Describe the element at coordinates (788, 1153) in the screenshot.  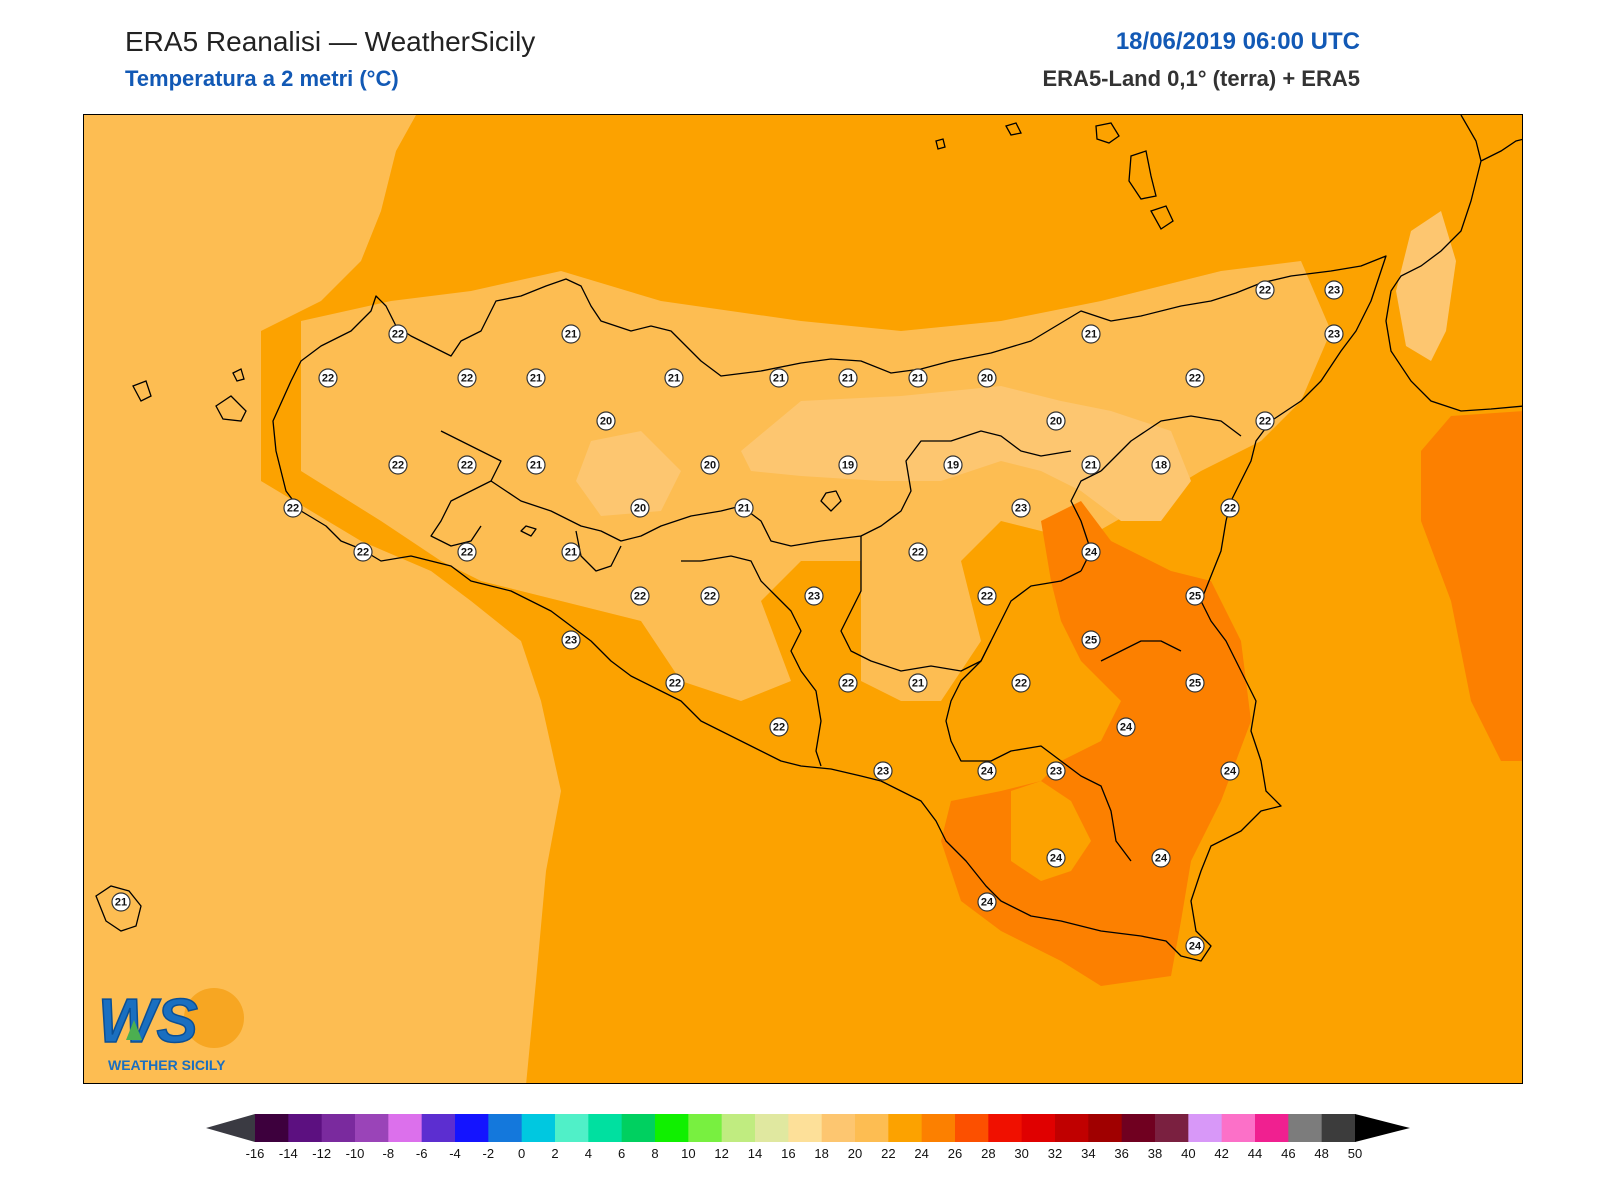
I see `colorbar-tick-label: 16` at that location.